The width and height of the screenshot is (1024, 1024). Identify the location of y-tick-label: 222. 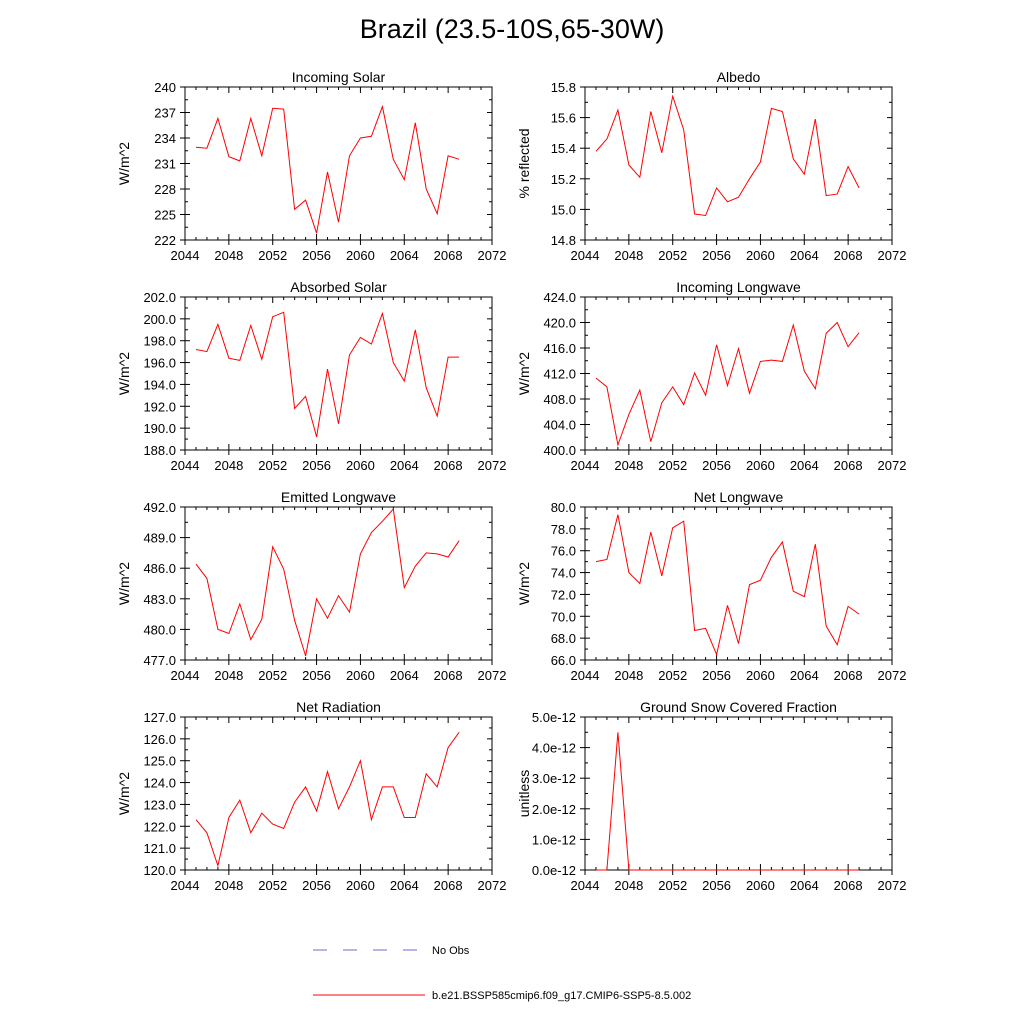
(165, 240).